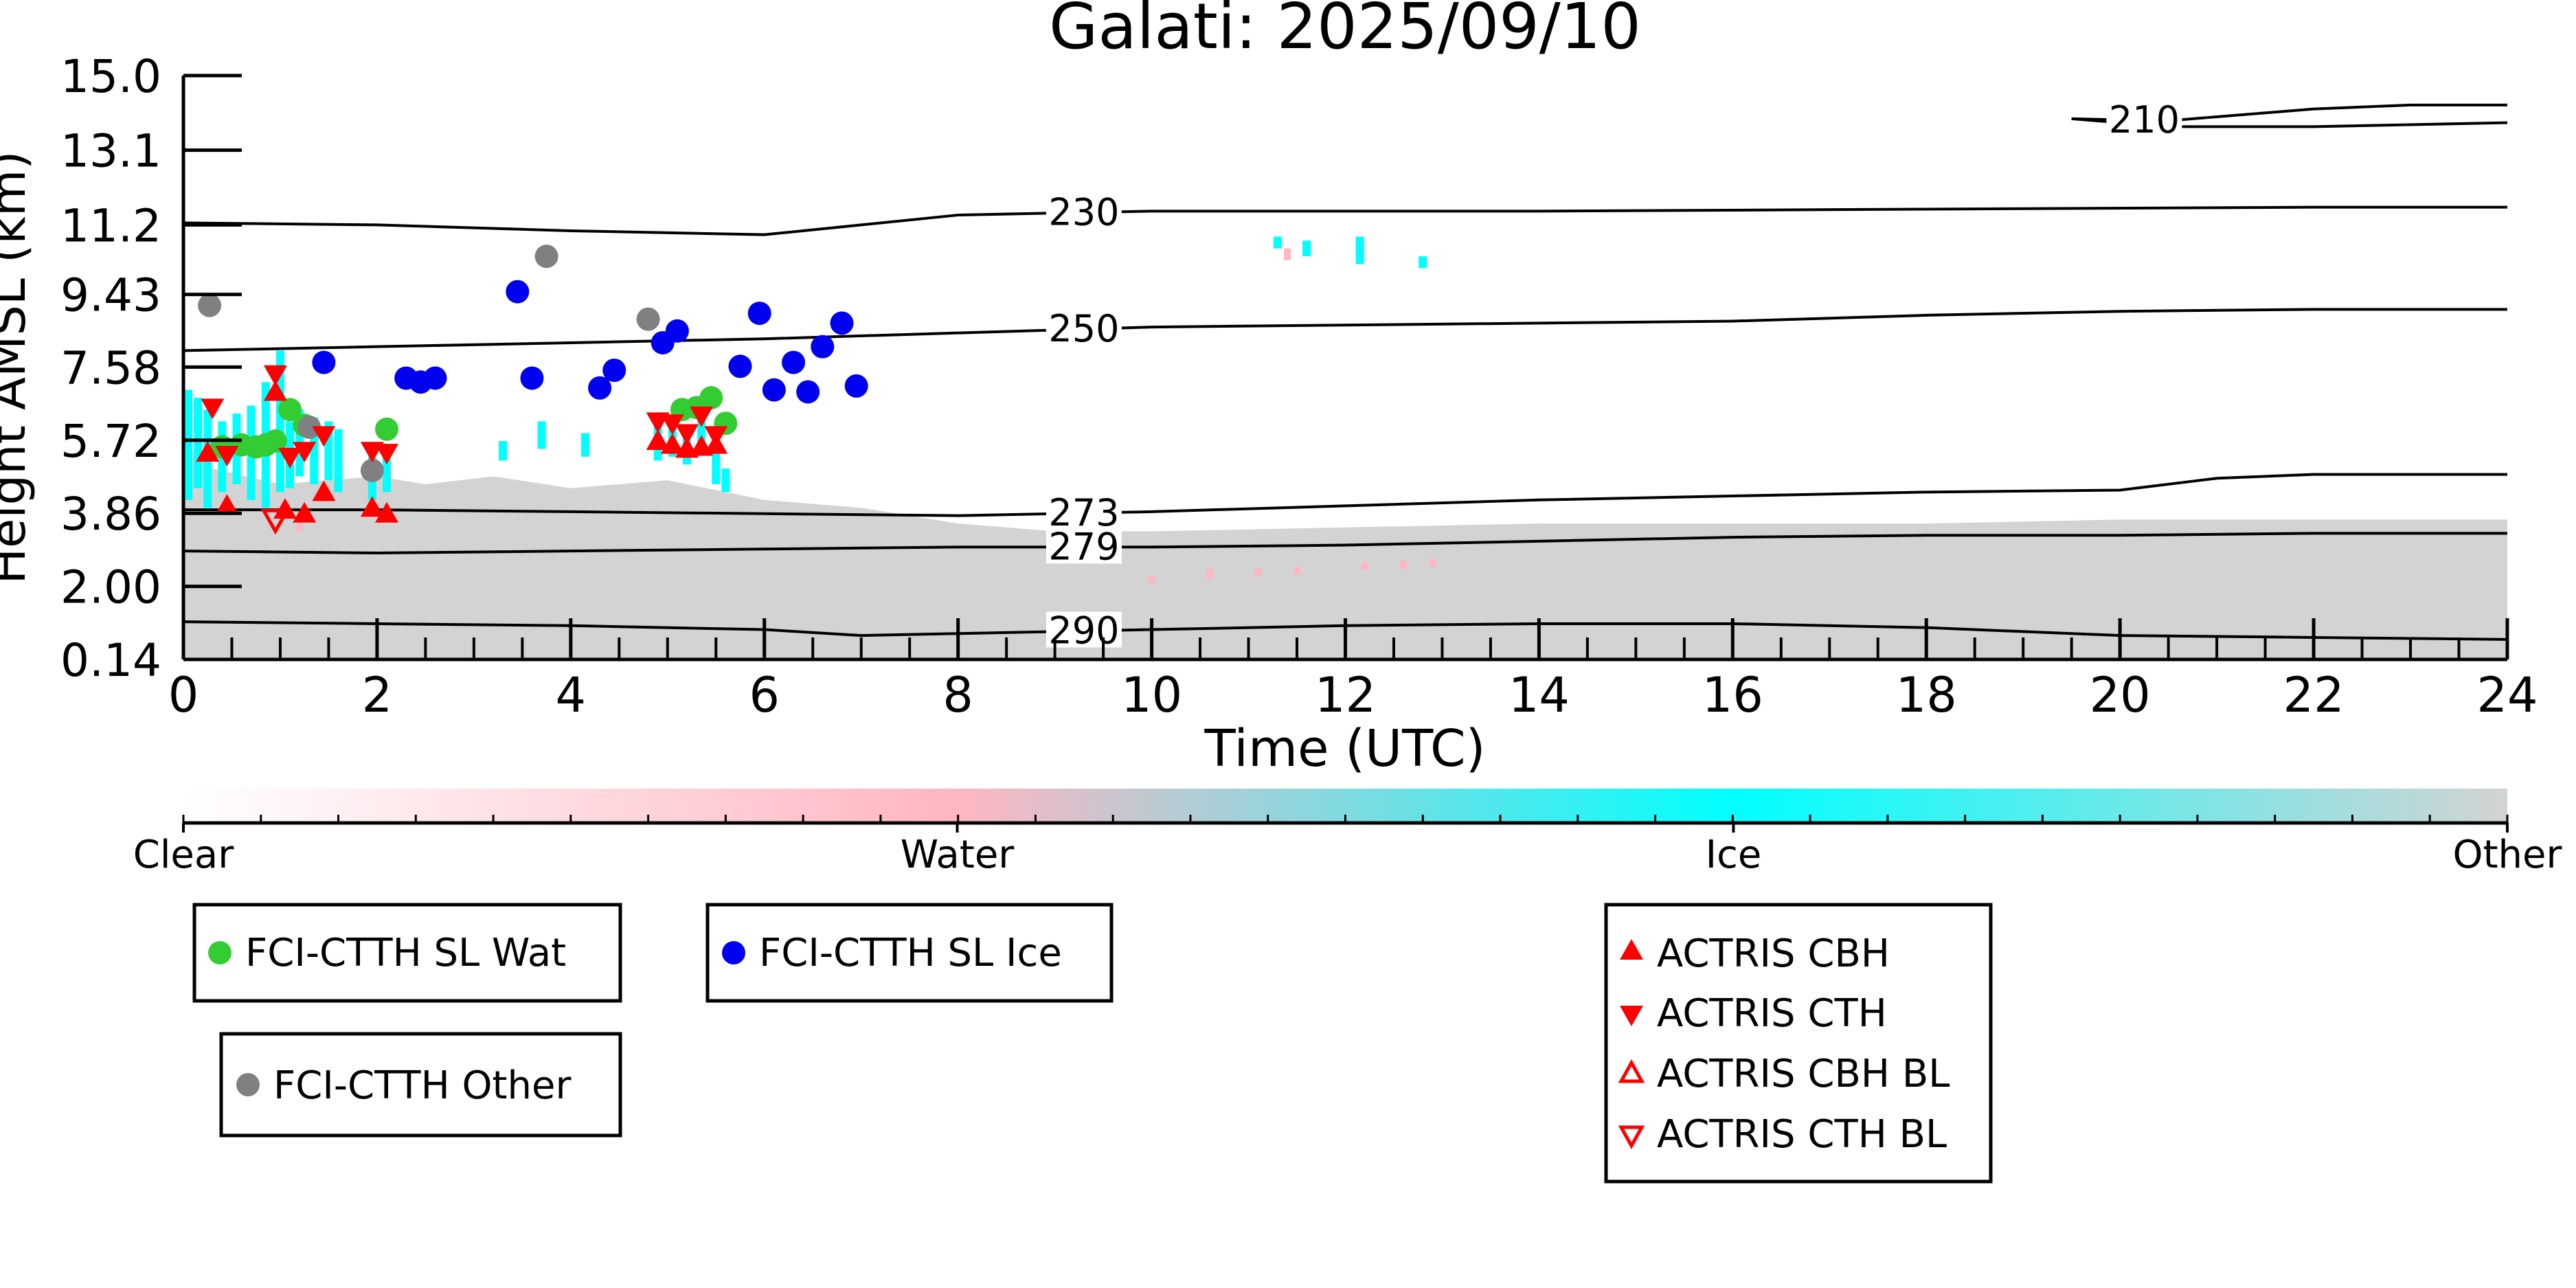  What do you see at coordinates (1773, 953) in the screenshot?
I see `legend-label-actris-cbh: ACTRIS CBH` at bounding box center [1773, 953].